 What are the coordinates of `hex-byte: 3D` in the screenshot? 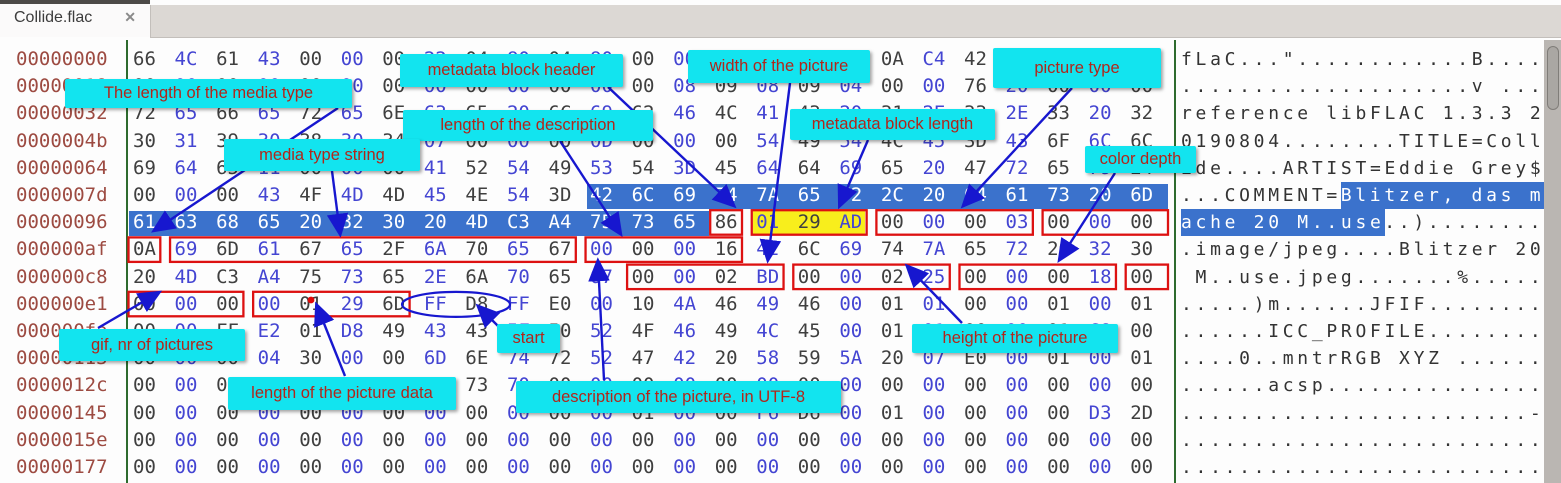 It's located at (685, 167).